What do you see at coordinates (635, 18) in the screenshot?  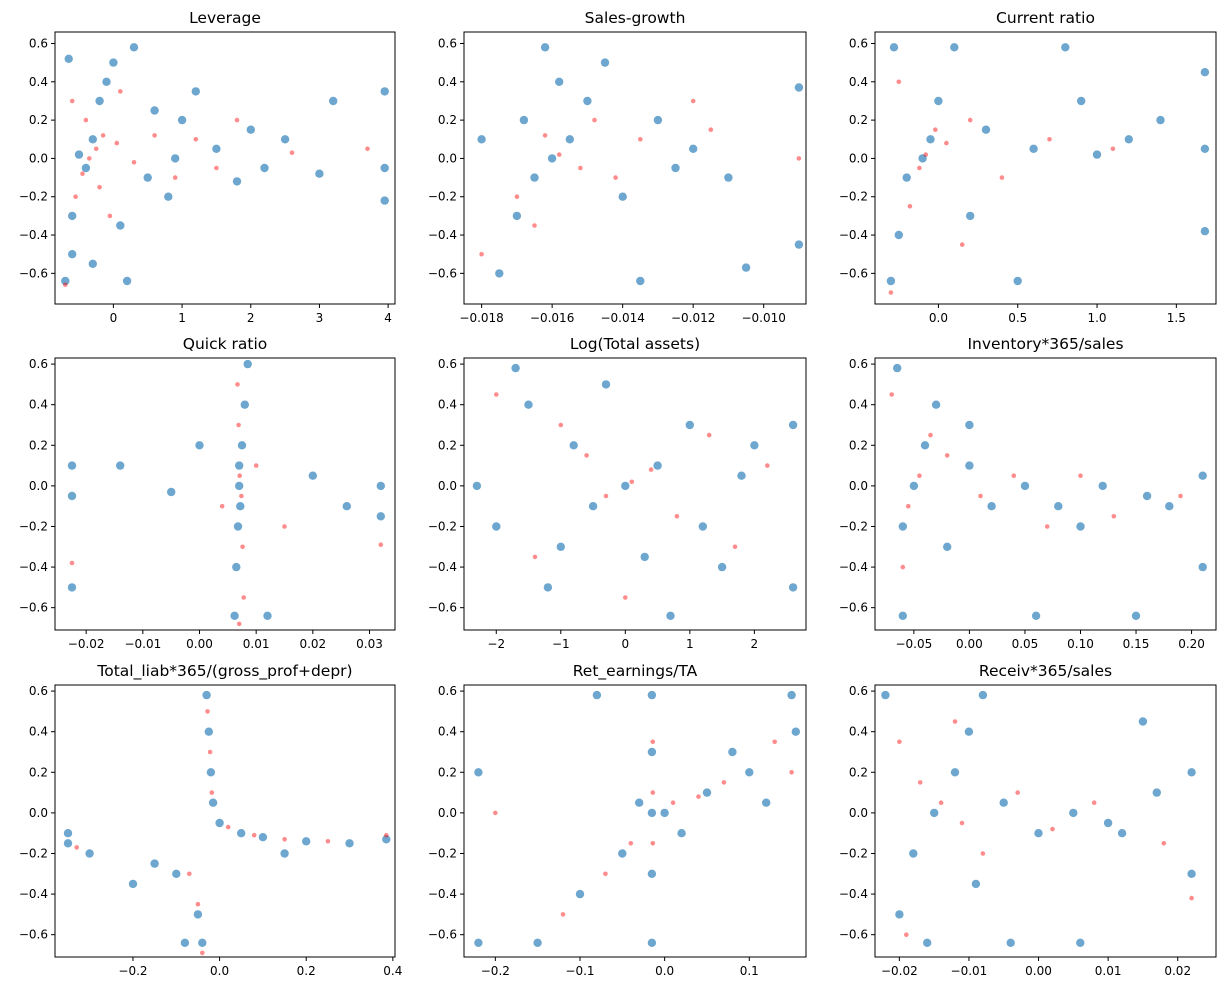 I see `subplot-title: Sales-growth` at bounding box center [635, 18].